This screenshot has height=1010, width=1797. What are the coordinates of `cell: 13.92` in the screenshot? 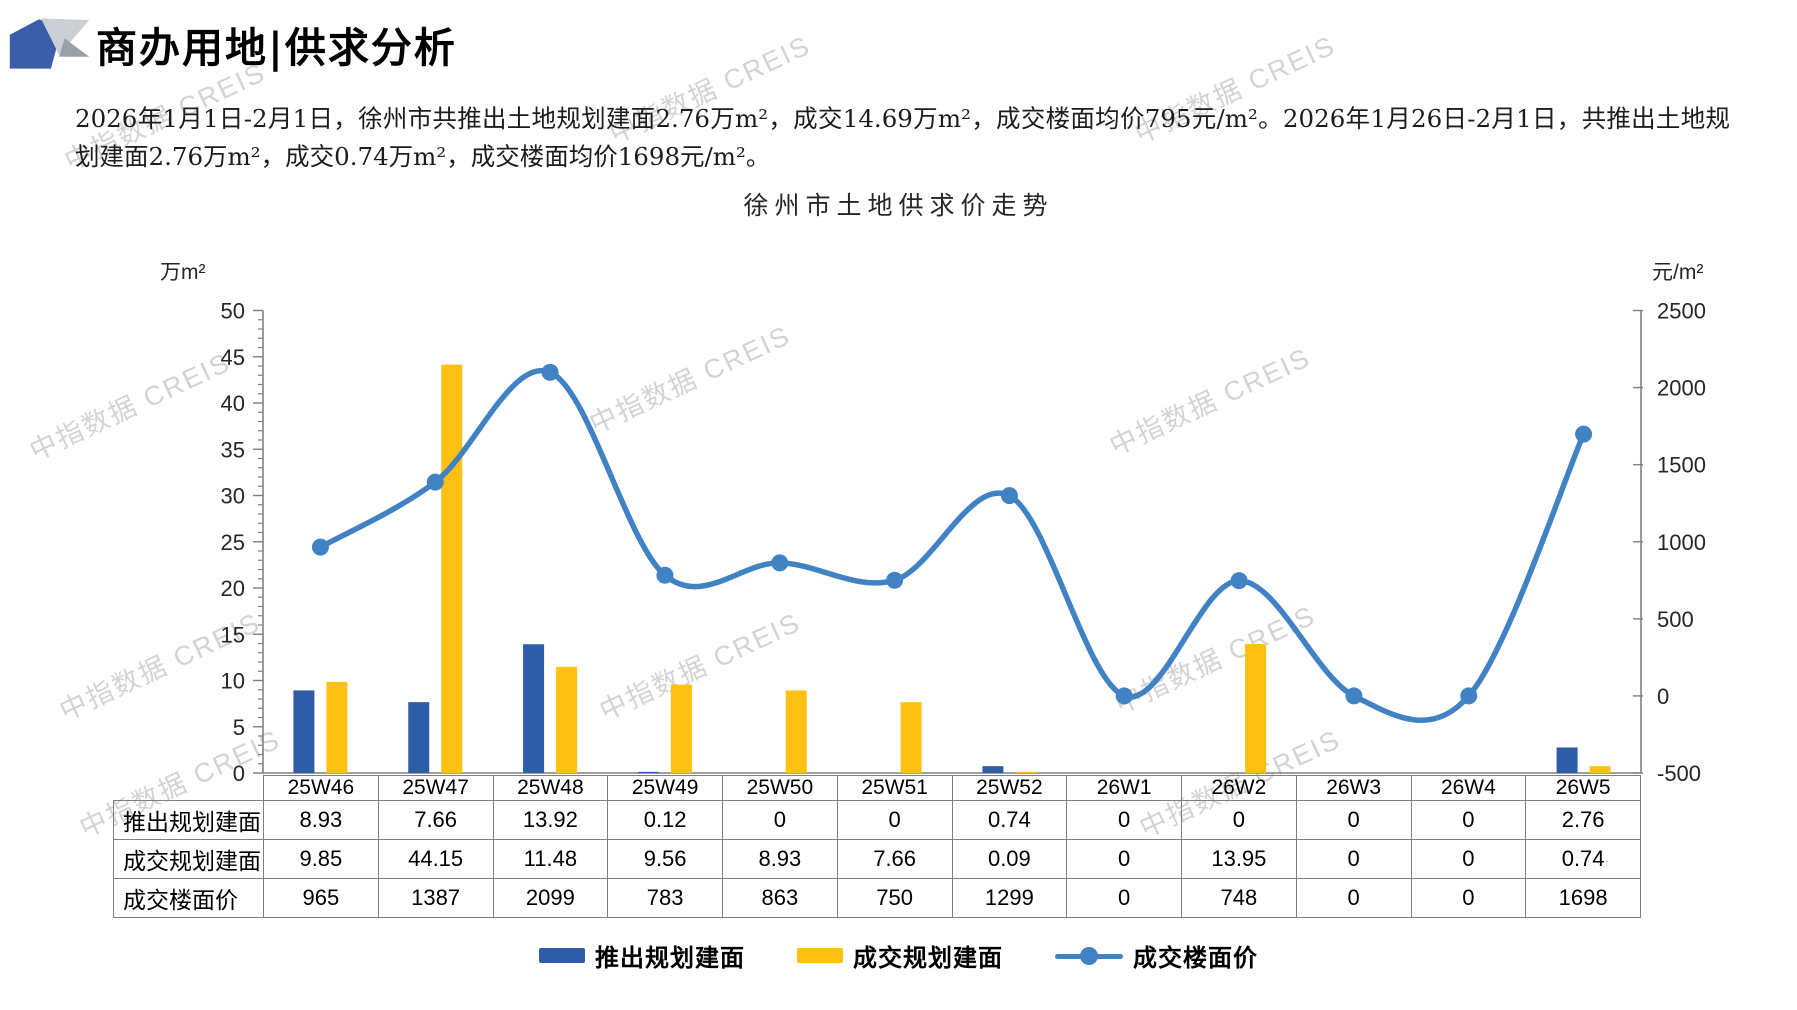 It's located at (550, 820).